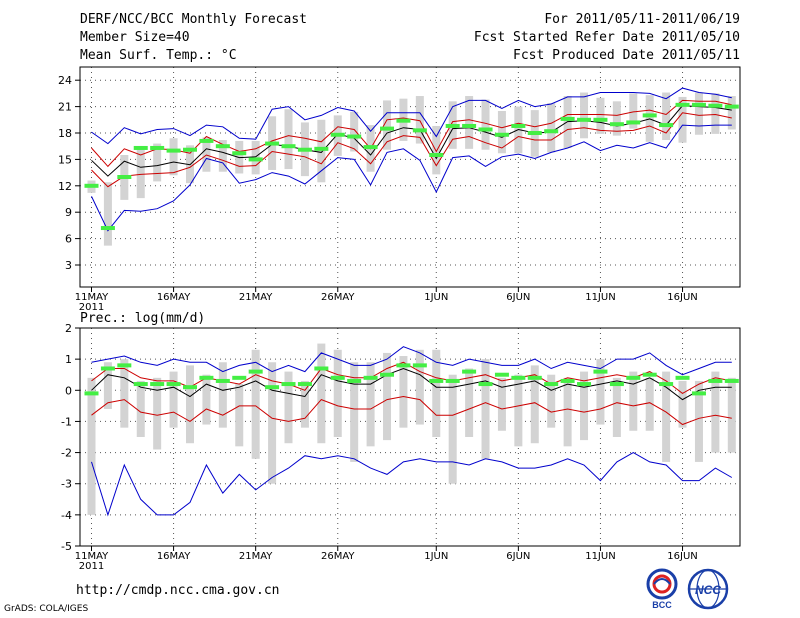 This screenshot has width=800, height=618. What do you see at coordinates (178, 590) in the screenshot?
I see `source-url: http://cmdp.ncc.cma.gov.cn` at bounding box center [178, 590].